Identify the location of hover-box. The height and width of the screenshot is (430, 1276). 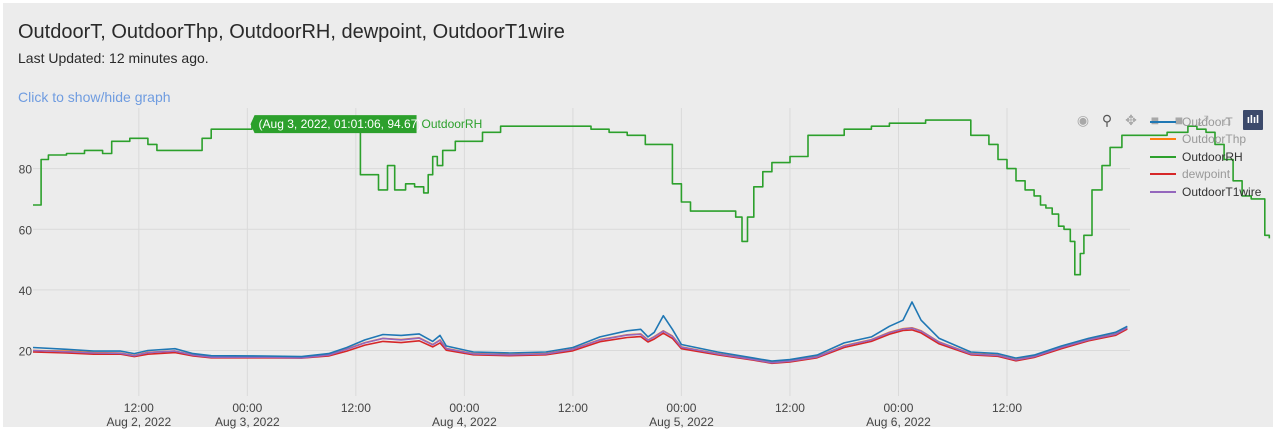
(333, 124).